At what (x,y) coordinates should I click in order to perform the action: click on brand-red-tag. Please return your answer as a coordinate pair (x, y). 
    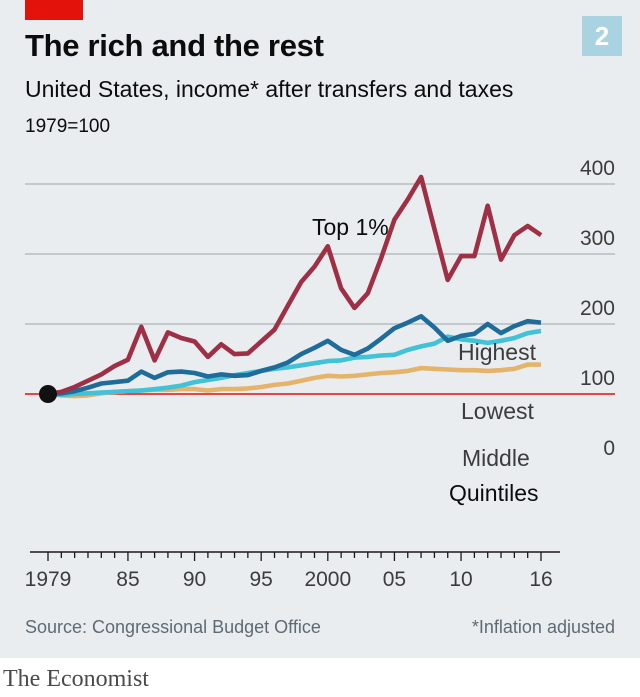
    Looking at the image, I should click on (54, 10).